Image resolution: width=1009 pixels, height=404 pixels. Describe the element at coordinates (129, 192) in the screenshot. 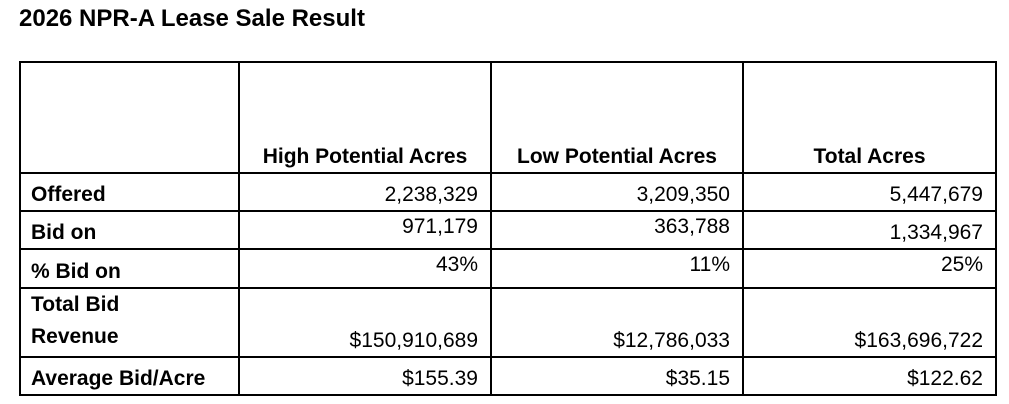

I see `row-label-offered: Offered` at that location.